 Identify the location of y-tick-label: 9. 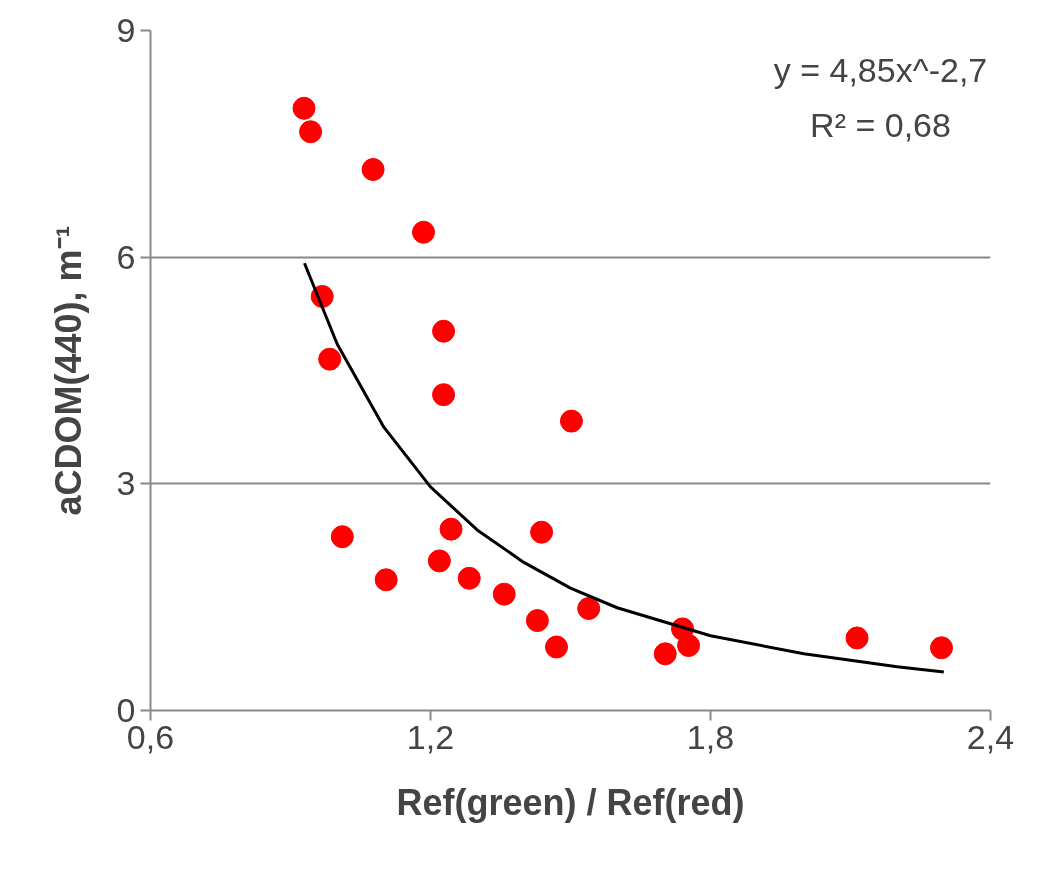
(126, 30).